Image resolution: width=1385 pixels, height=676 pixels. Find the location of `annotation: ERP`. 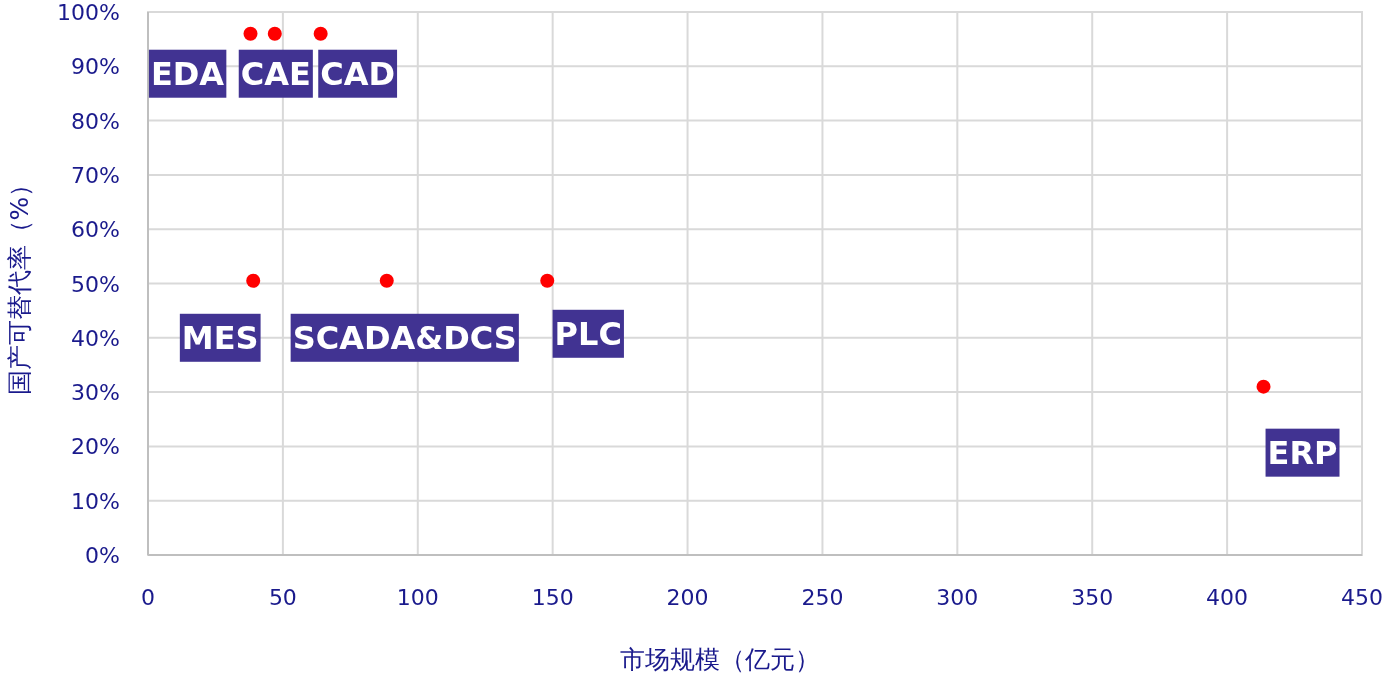

annotation: ERP is located at coordinates (1302, 452).